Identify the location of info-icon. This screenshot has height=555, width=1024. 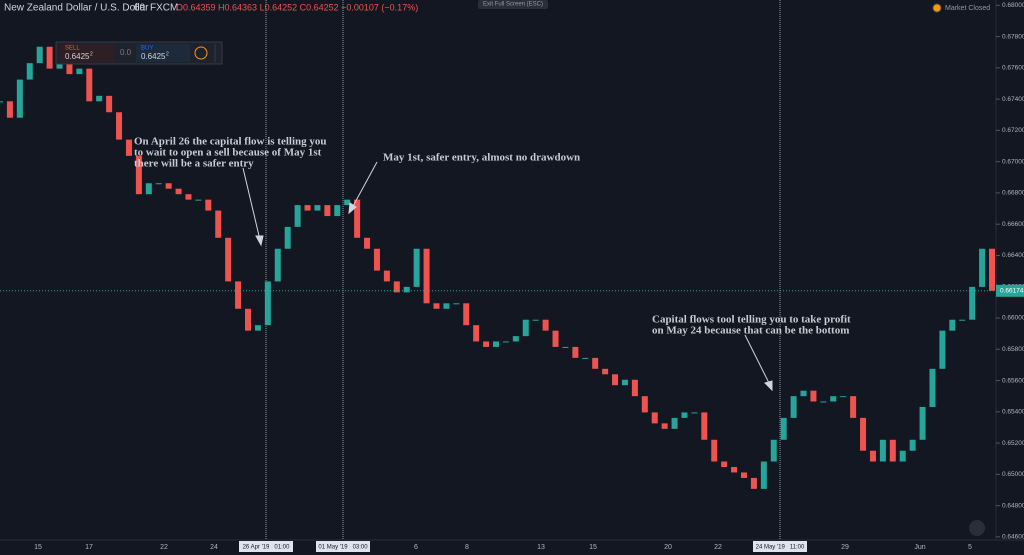
(201, 53).